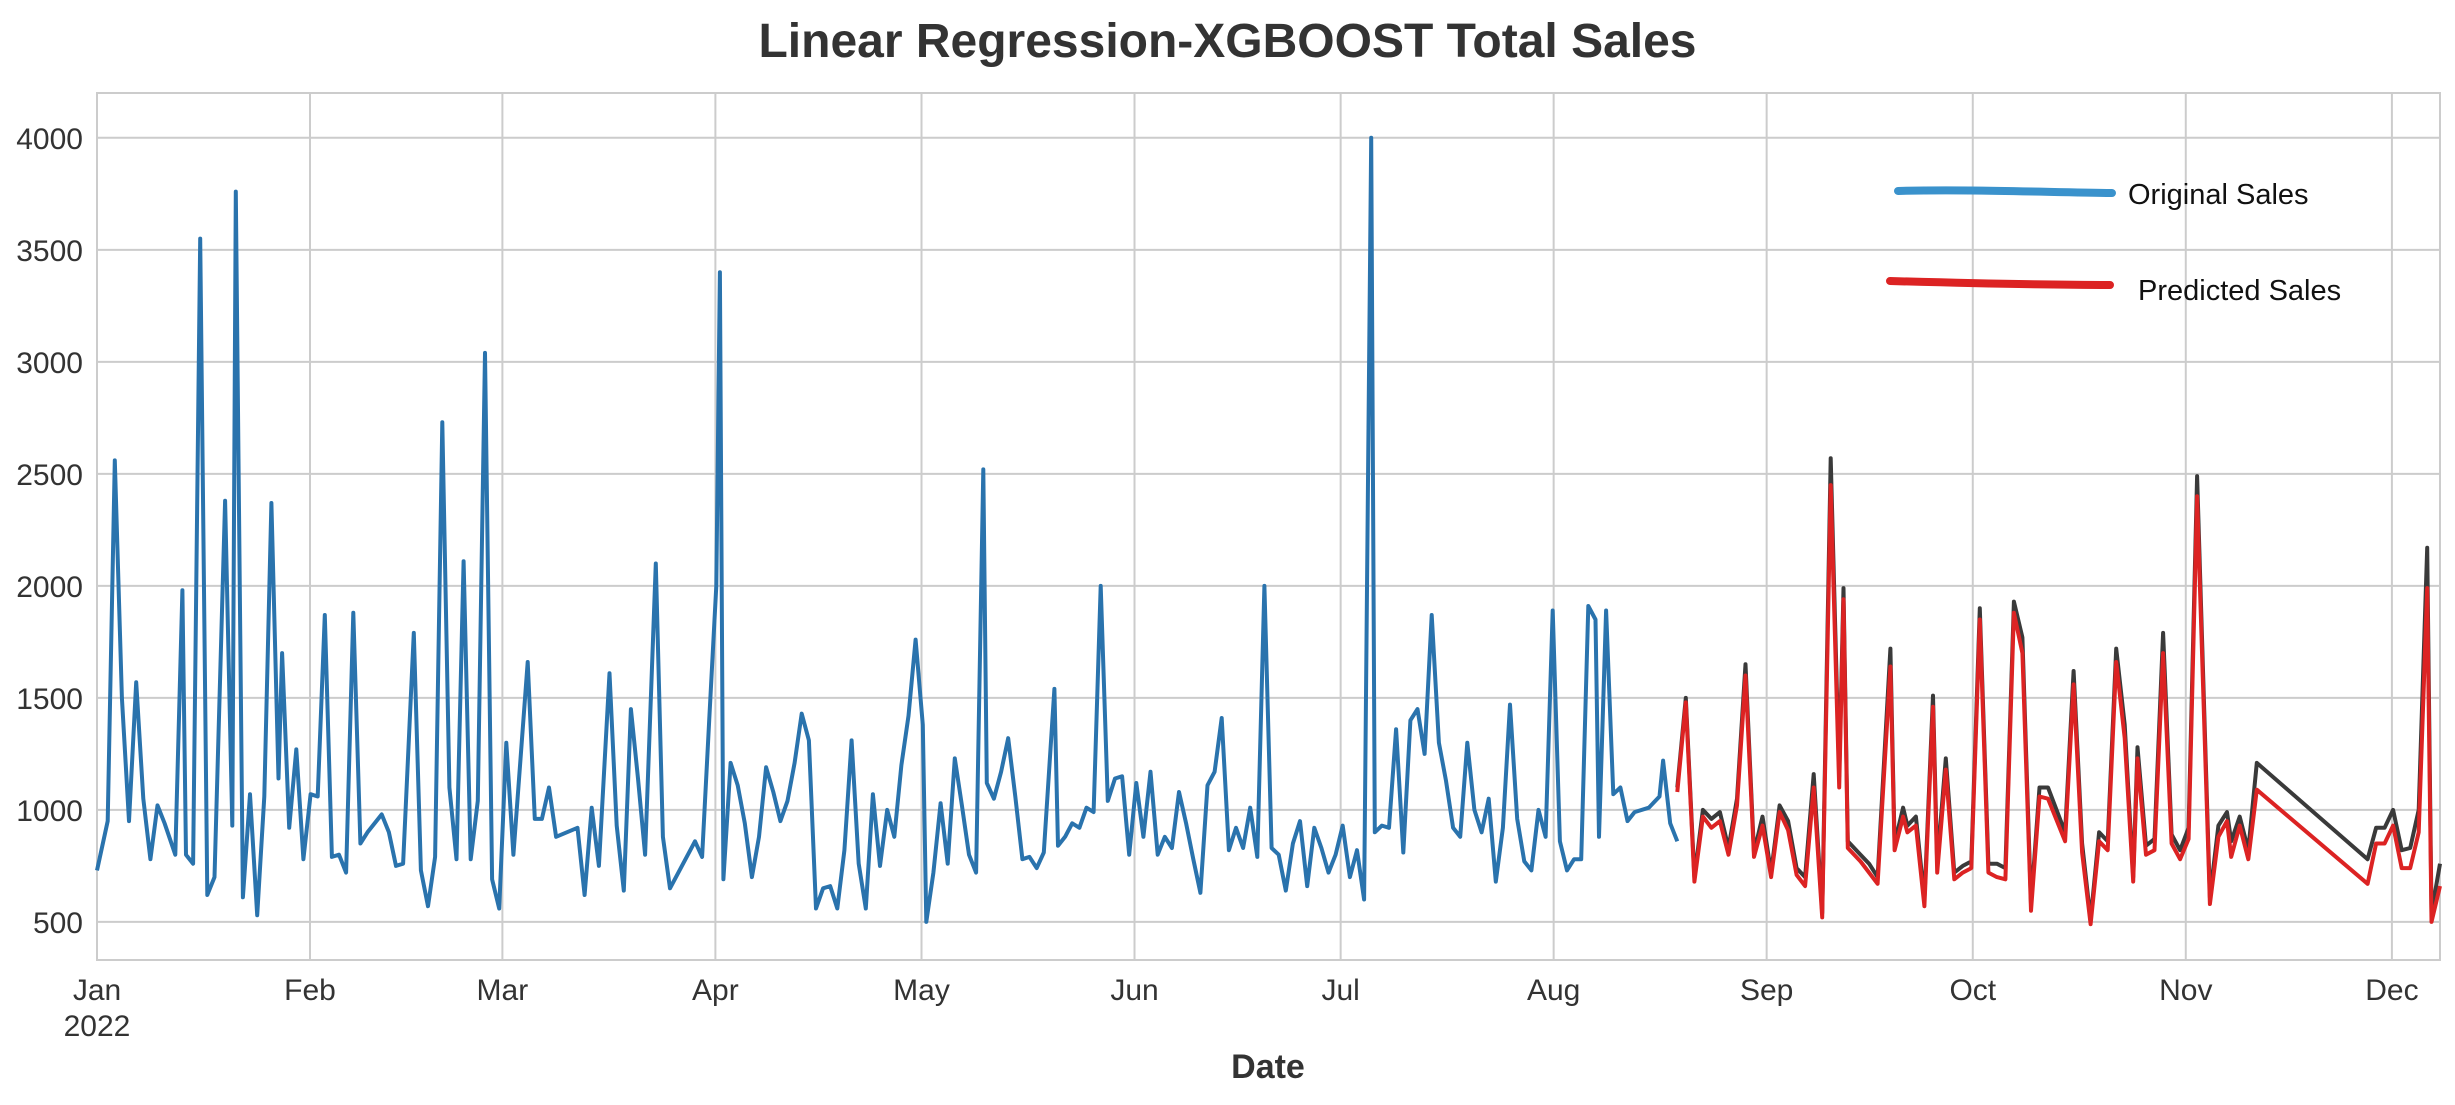 The height and width of the screenshot is (1105, 2455). What do you see at coordinates (49, 139) in the screenshot?
I see `y-tick-label: 4000` at bounding box center [49, 139].